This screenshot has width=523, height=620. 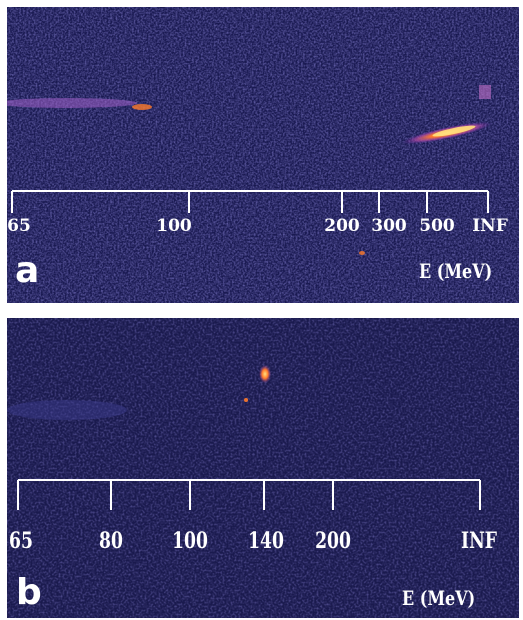 I want to click on panel-label: a, so click(x=27, y=270).